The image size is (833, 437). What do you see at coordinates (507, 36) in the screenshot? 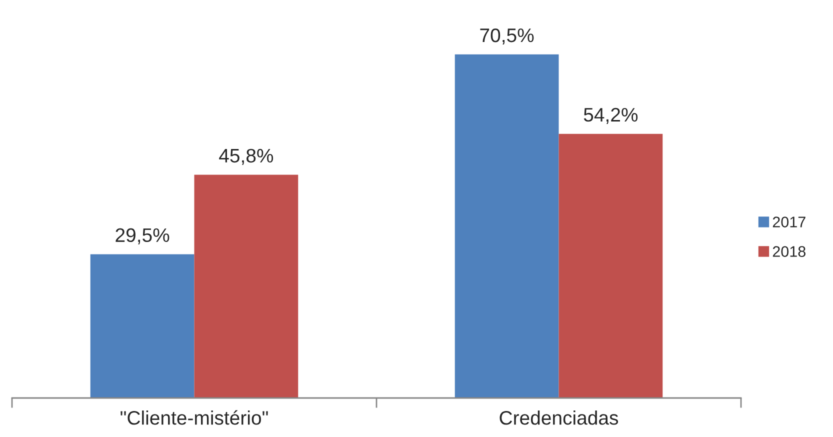
I see `data-label: 70,5%` at bounding box center [507, 36].